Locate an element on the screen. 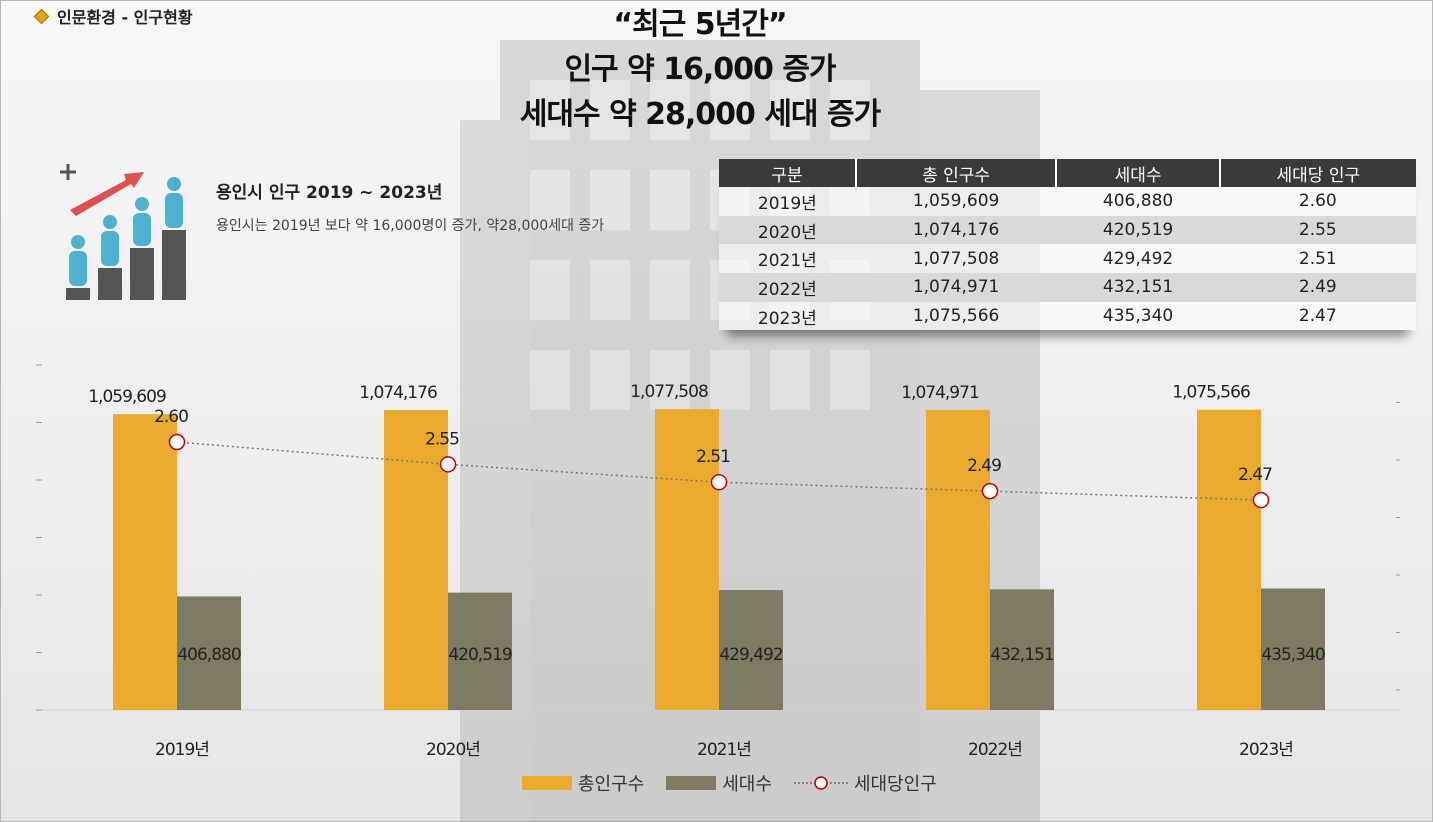 This screenshot has width=1433, height=822. bar-label-population: 1,059,609 is located at coordinates (127, 397).